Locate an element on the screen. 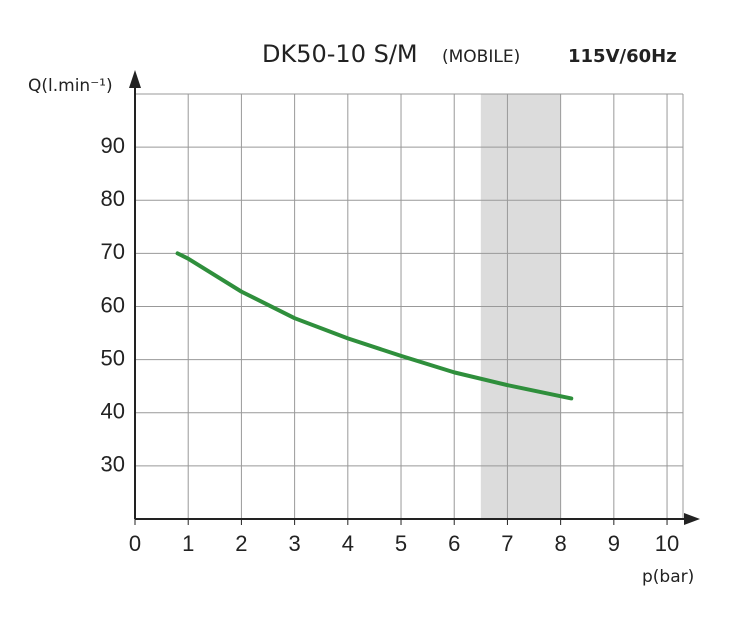 Image resolution: width=751 pixels, height=617 pixels. y-tick-label: 80 is located at coordinates (113, 198).